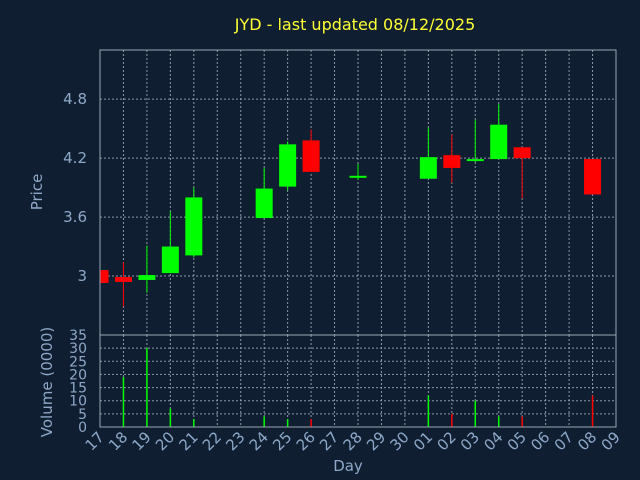 The image size is (640, 480). What do you see at coordinates (78, 402) in the screenshot?
I see `volume-y-tick-label: 10` at bounding box center [78, 402].